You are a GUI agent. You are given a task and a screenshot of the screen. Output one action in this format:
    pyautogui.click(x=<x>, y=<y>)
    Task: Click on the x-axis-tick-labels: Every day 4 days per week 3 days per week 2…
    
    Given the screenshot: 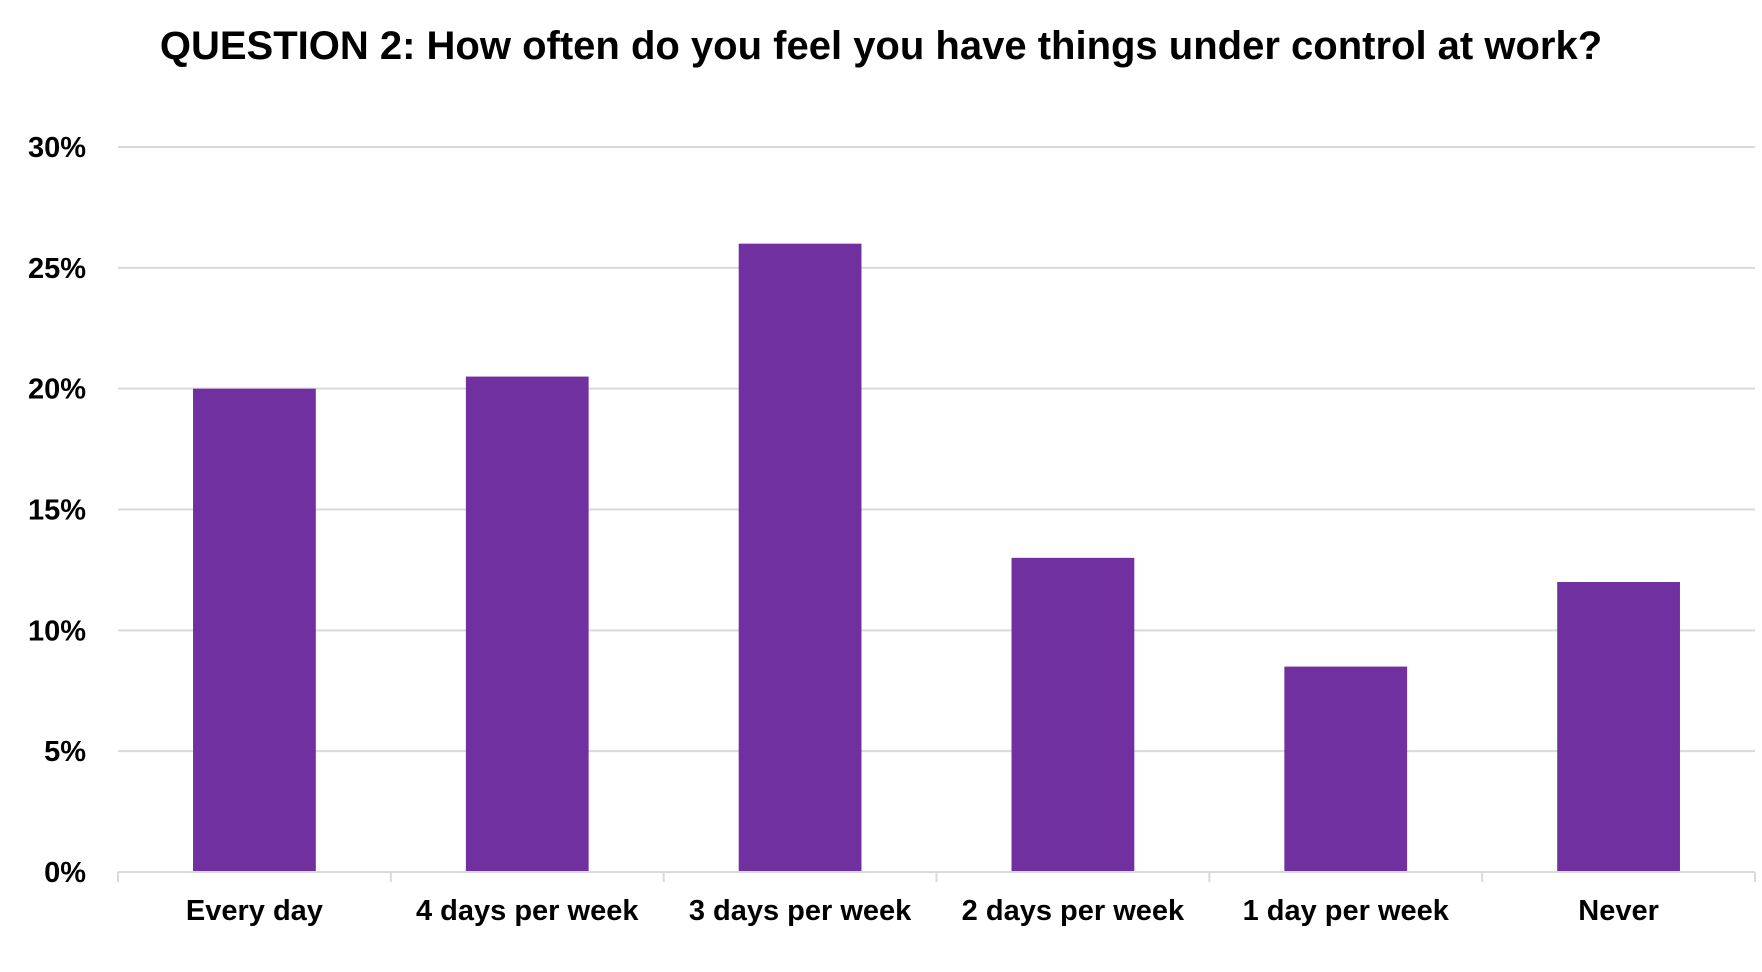 What is the action you would take?
    pyautogui.click(x=922, y=911)
    